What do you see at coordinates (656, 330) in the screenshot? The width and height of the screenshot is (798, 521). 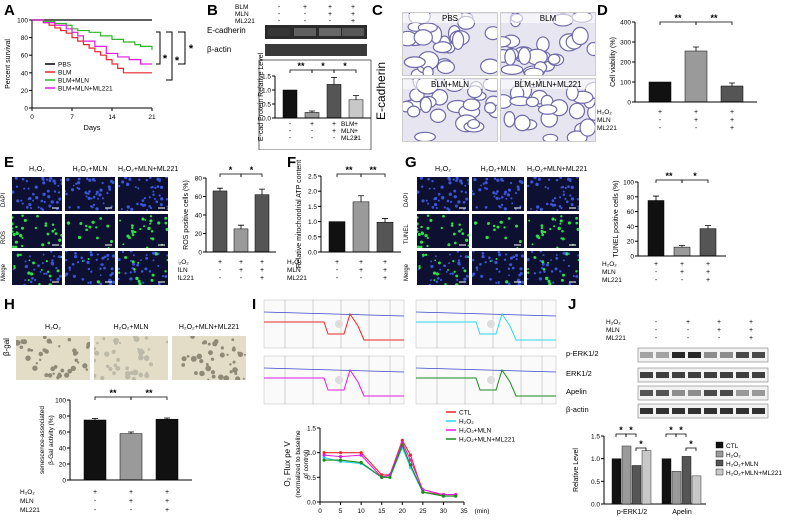 I see `j-top-sign: -` at bounding box center [656, 330].